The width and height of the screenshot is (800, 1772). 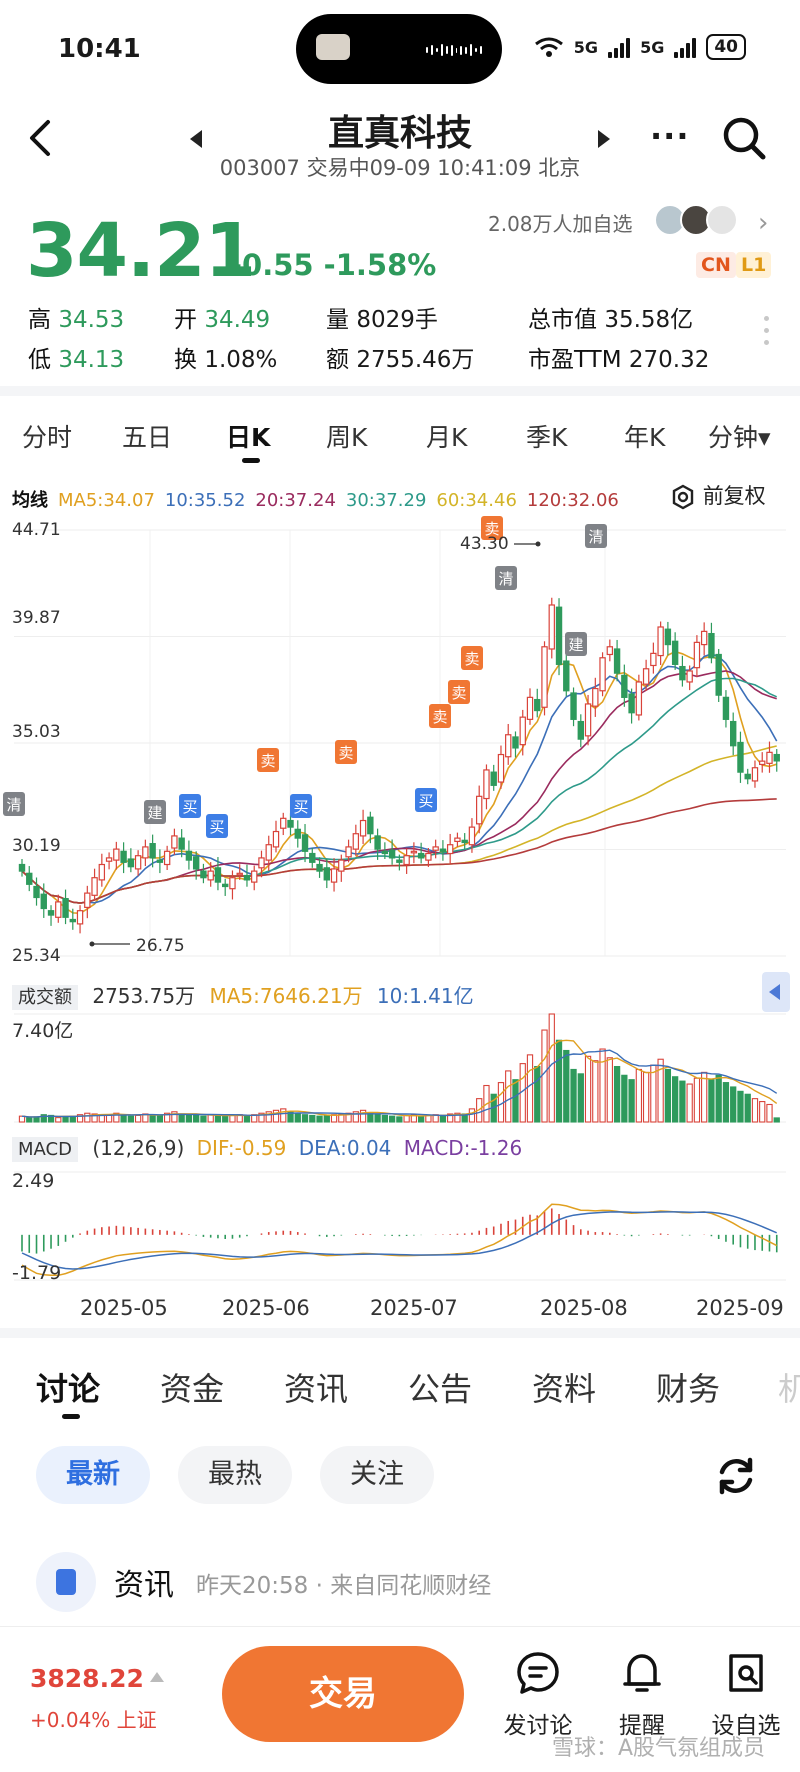 What do you see at coordinates (596, 536) in the screenshot?
I see `clear-marker: 清` at bounding box center [596, 536].